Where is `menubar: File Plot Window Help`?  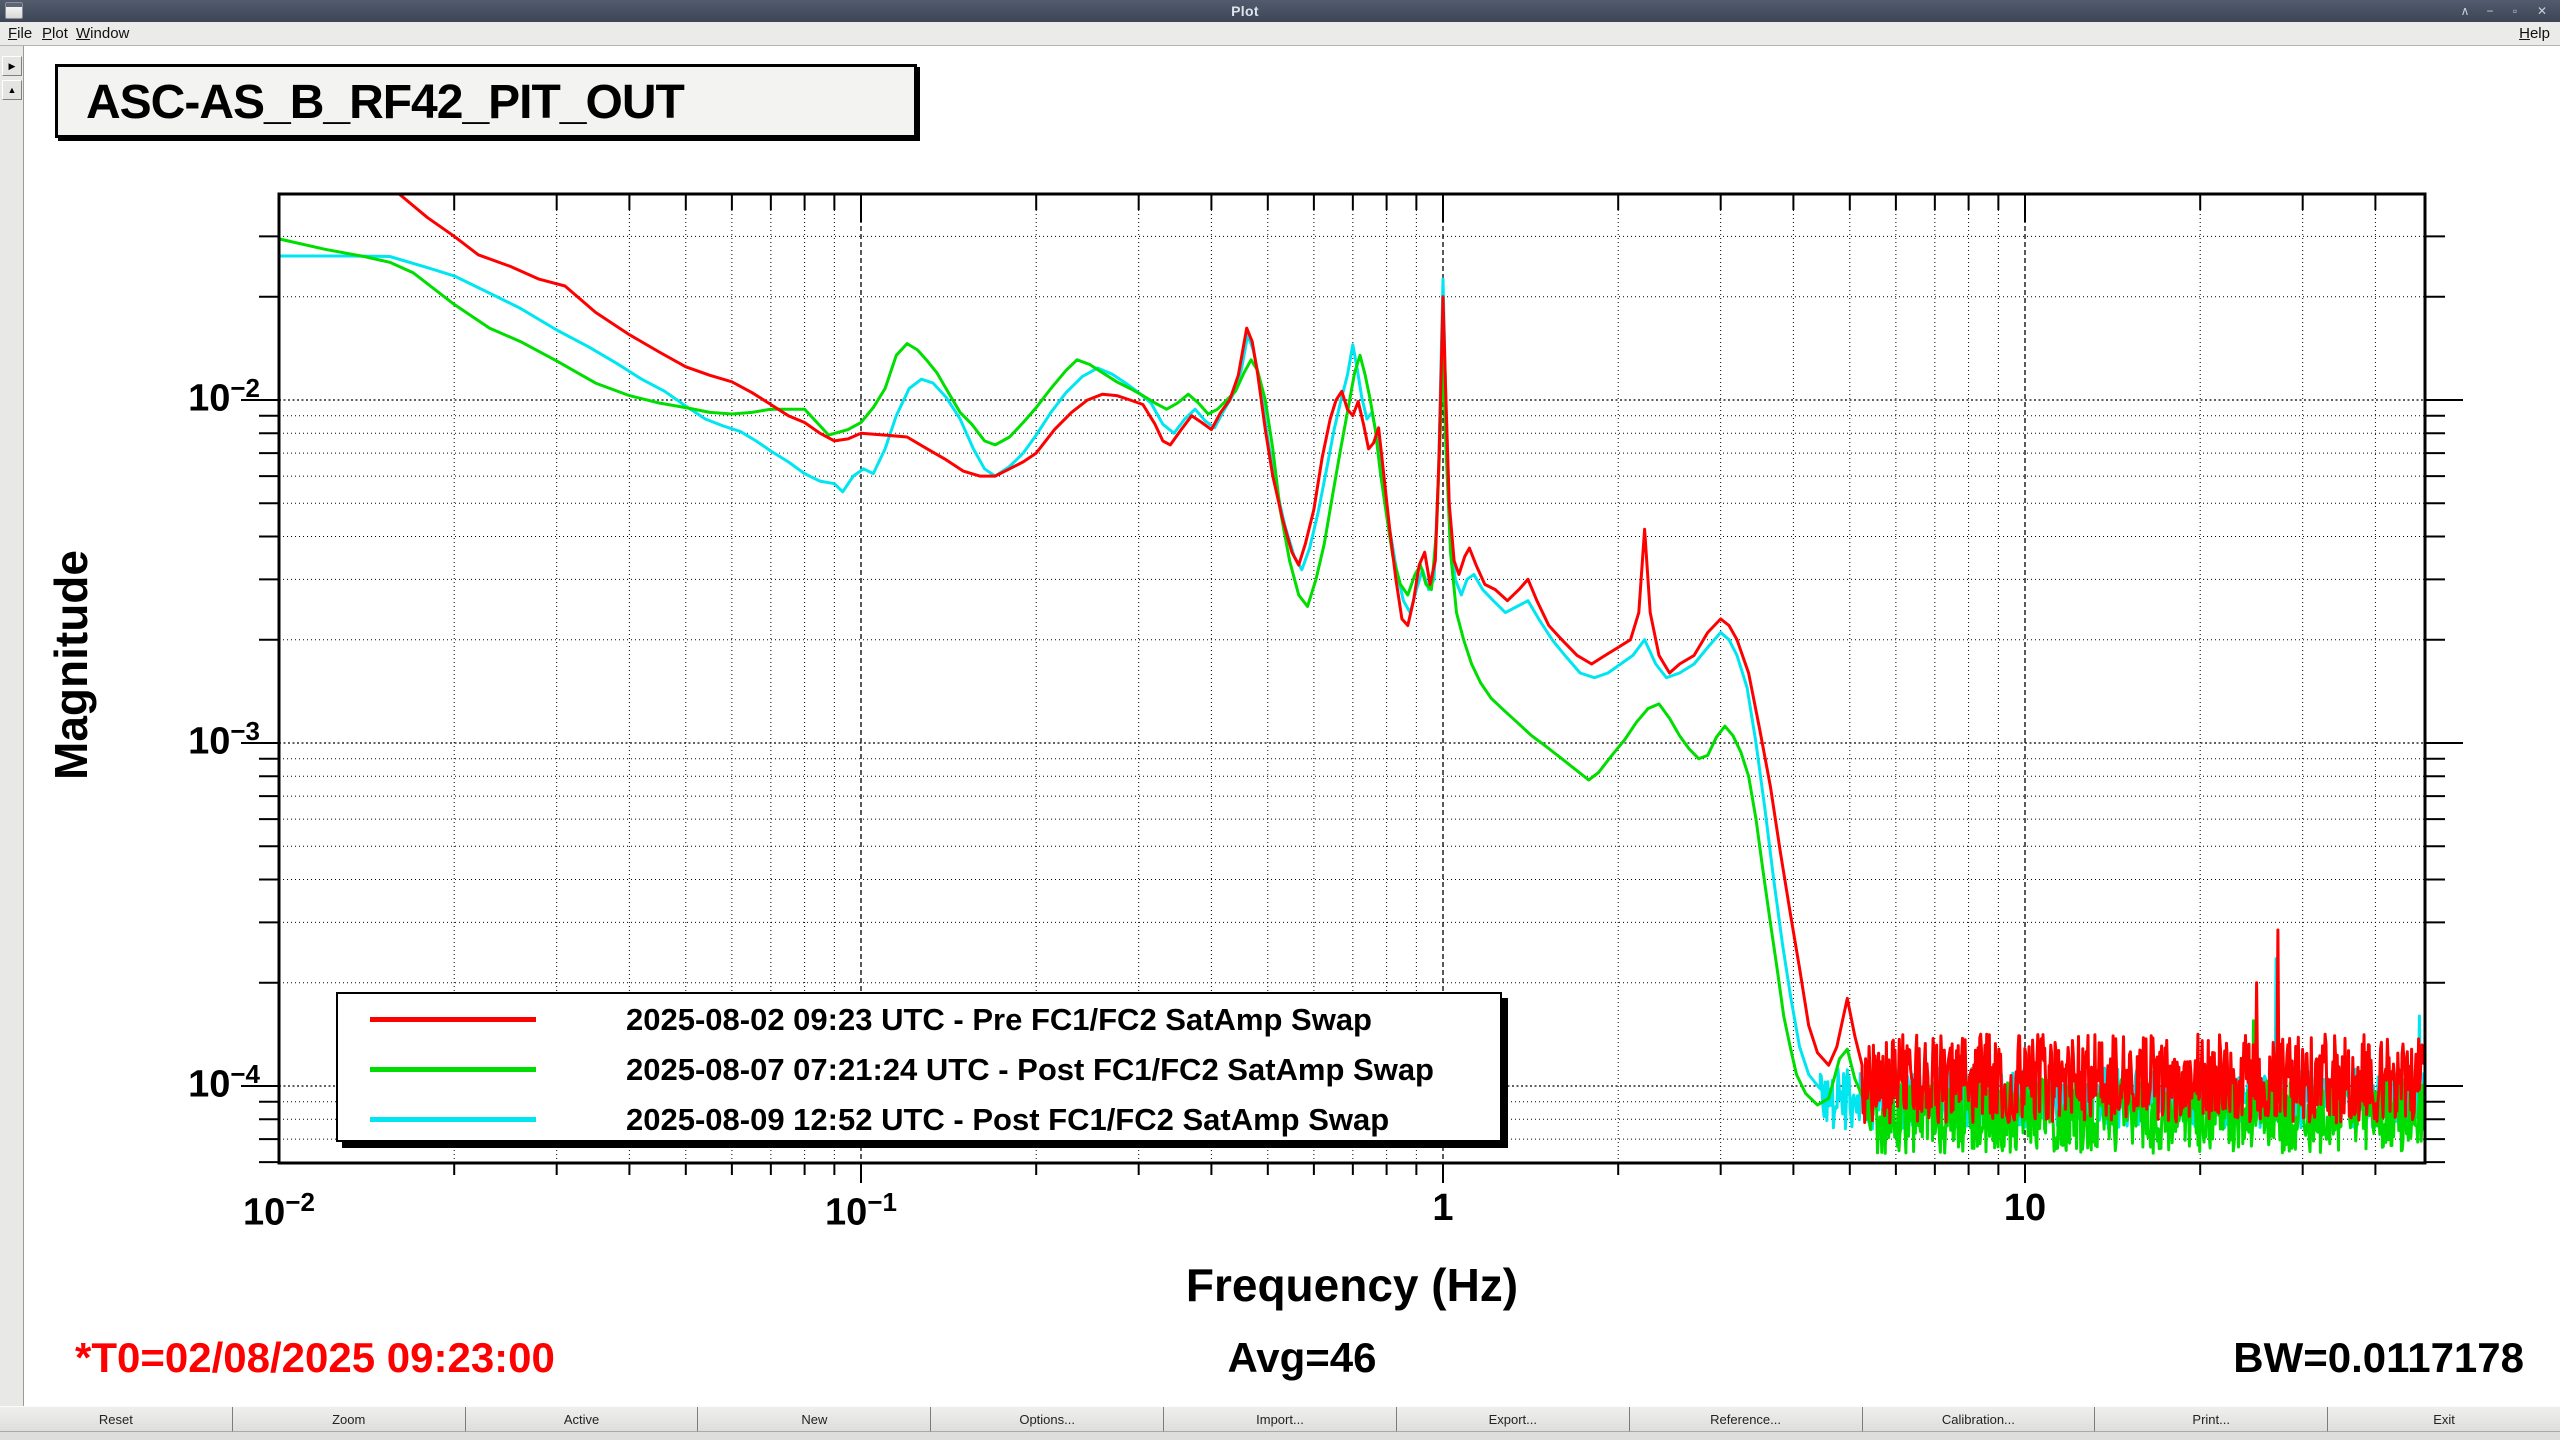
menubar: File Plot Window Help is located at coordinates (1280, 34).